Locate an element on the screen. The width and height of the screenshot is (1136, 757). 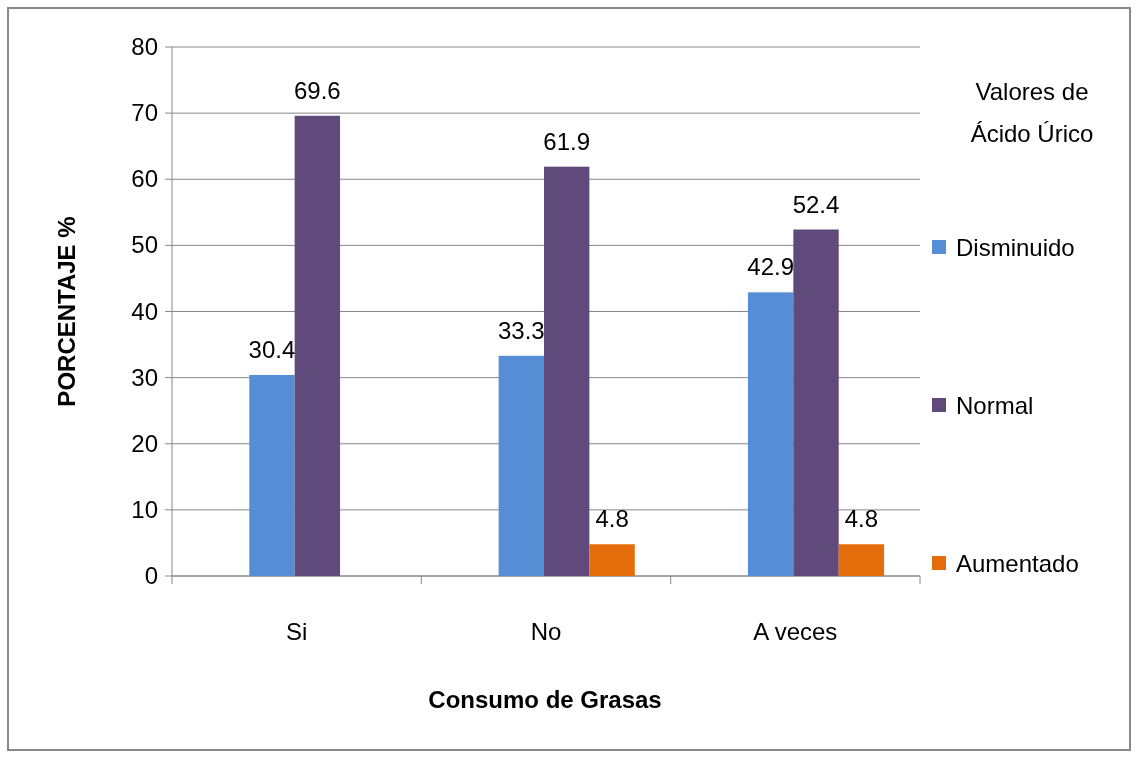
legend-title: Valores de Ácido Úrico is located at coordinates (1032, 112).